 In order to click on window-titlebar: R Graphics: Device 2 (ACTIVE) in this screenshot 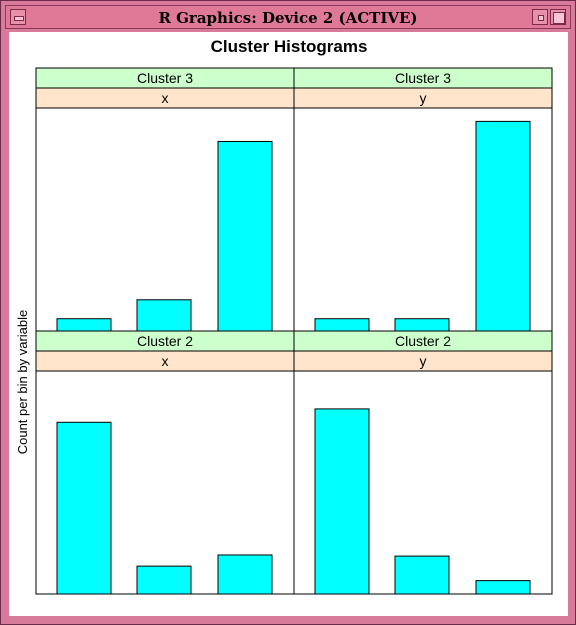, I will do `click(288, 17)`.